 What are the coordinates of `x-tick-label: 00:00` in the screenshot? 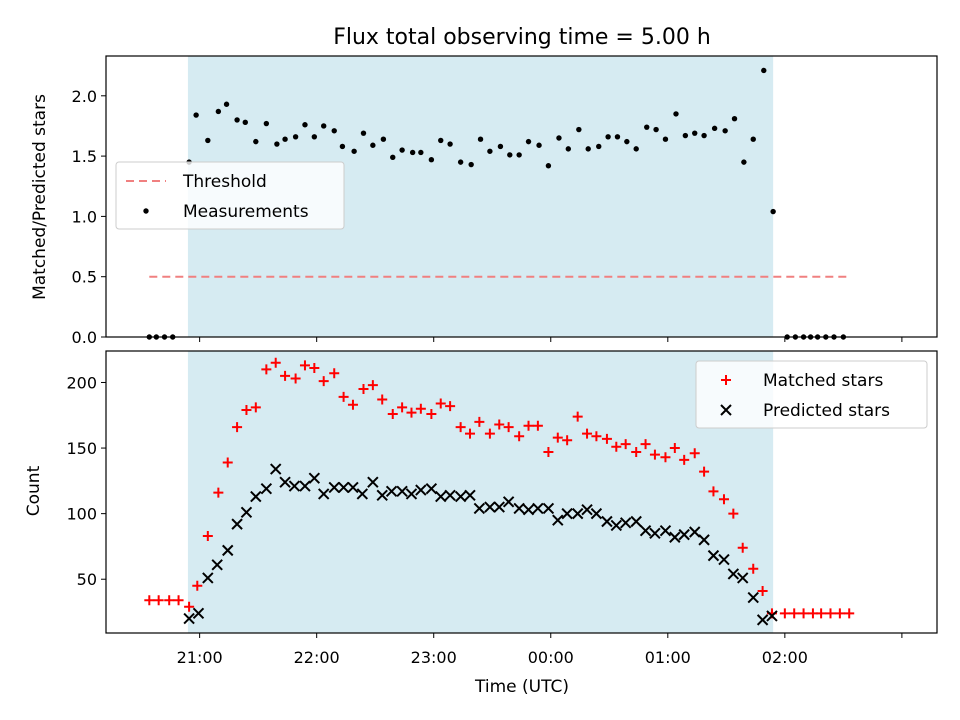 It's located at (551, 657).